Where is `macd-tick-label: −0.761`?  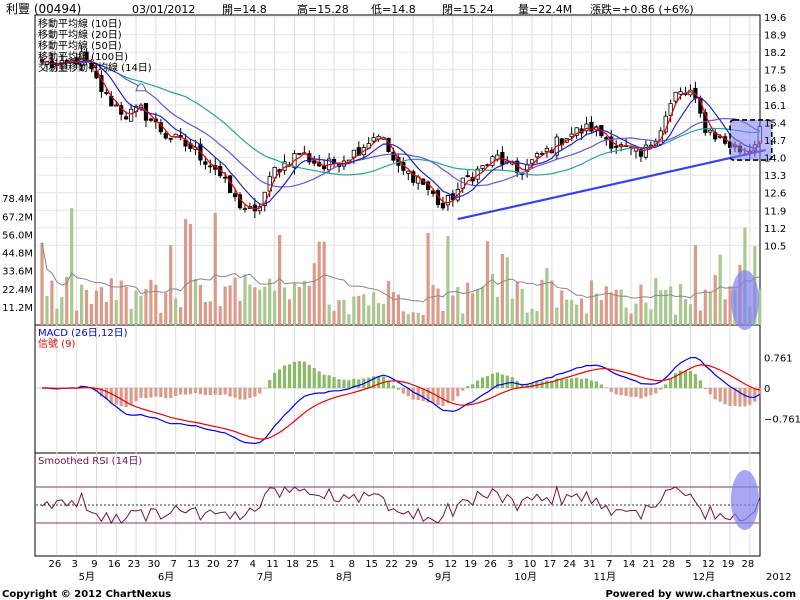
macd-tick-label: −0.761 is located at coordinates (782, 419).